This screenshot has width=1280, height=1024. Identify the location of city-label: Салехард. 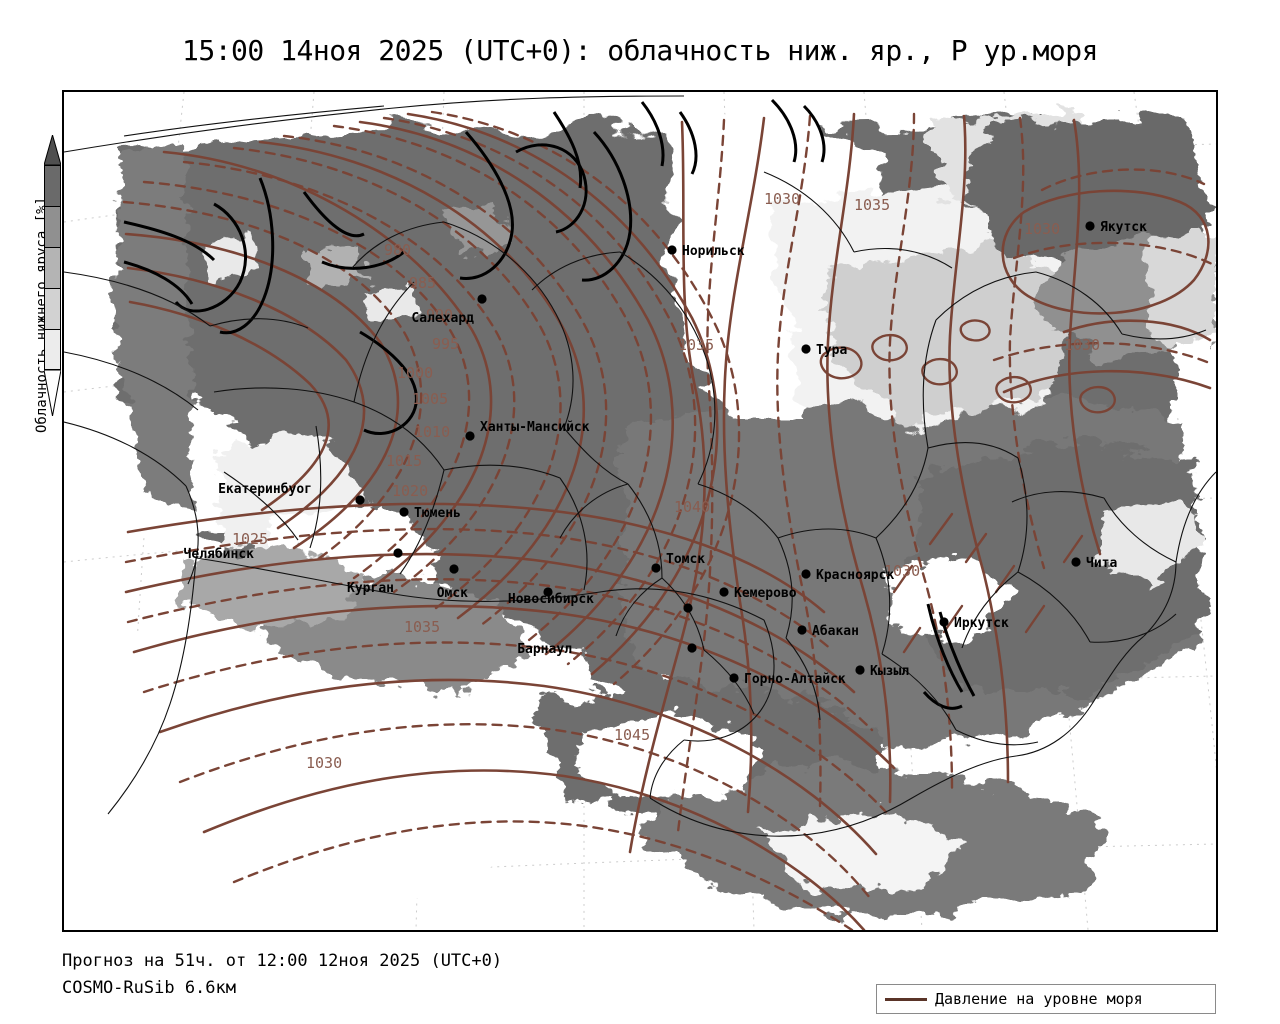
(442, 318).